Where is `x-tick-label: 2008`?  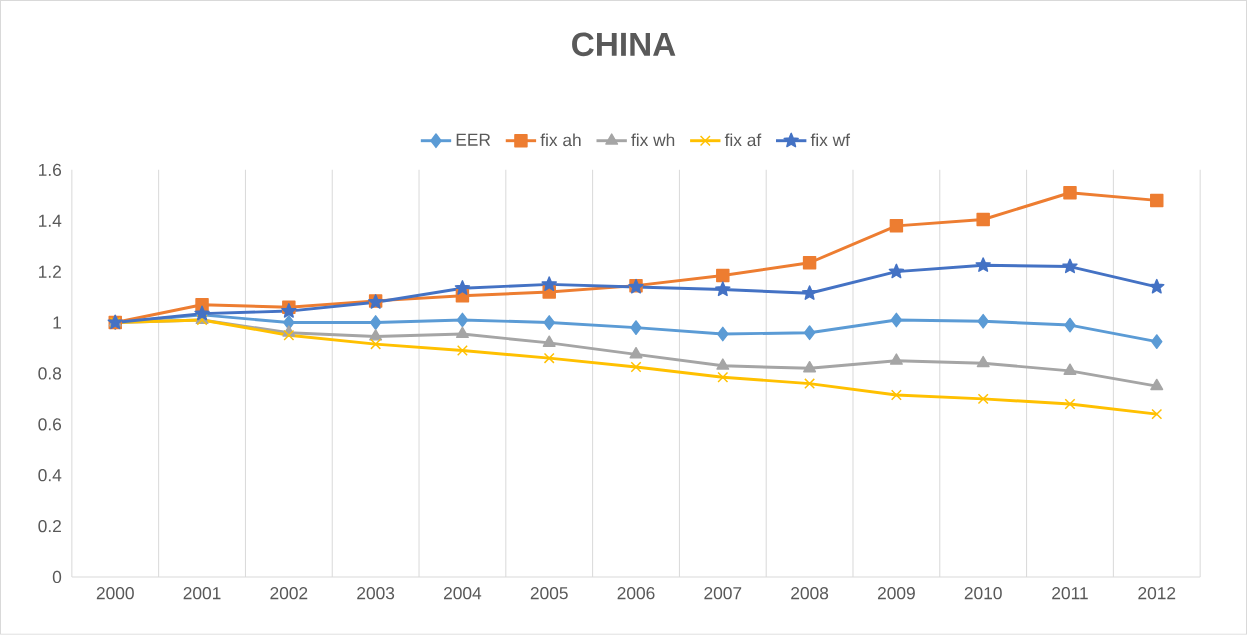 x-tick-label: 2008 is located at coordinates (810, 593).